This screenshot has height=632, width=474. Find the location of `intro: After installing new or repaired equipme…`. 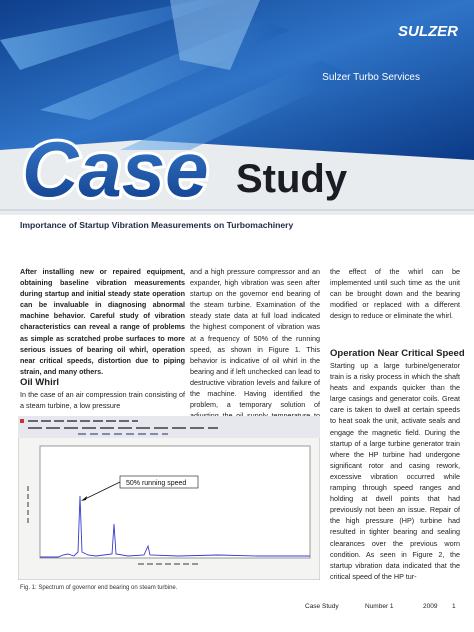

intro: After installing new or repaired equipme… is located at coordinates (102, 321).